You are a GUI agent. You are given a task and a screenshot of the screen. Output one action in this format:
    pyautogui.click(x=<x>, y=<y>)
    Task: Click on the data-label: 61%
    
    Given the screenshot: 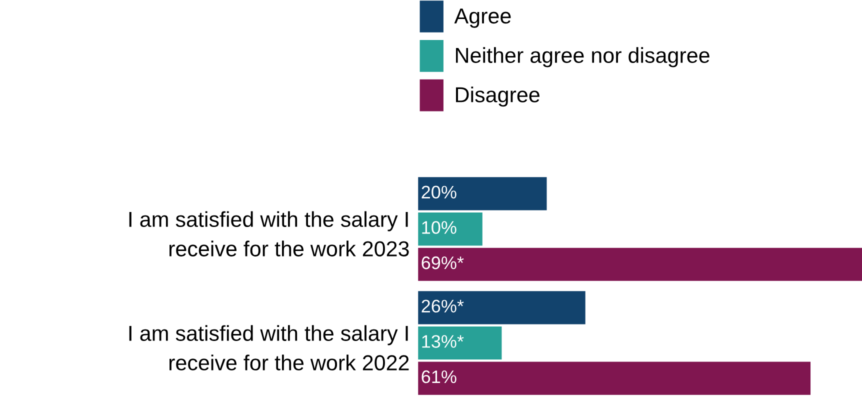 What is the action you would take?
    pyautogui.click(x=439, y=377)
    